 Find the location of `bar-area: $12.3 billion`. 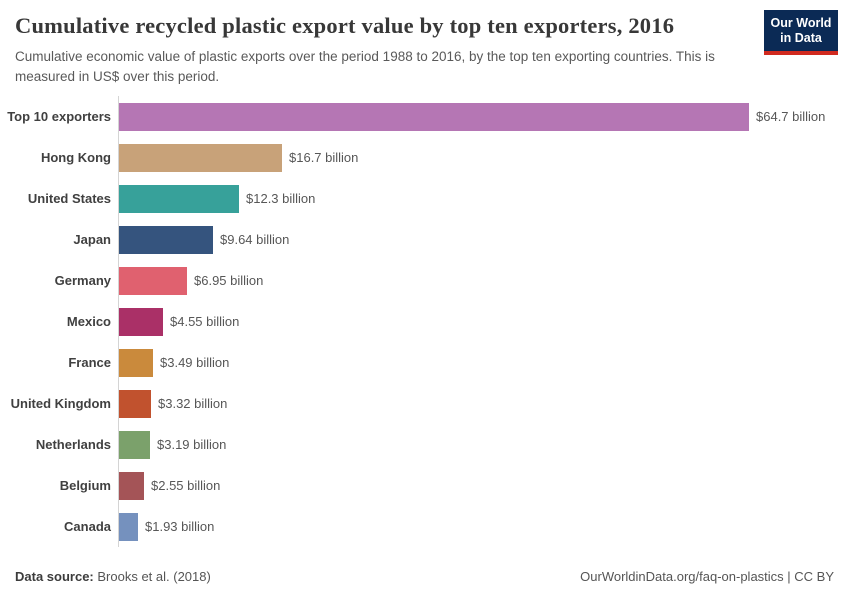

bar-area: $12.3 billion is located at coordinates (484, 199).